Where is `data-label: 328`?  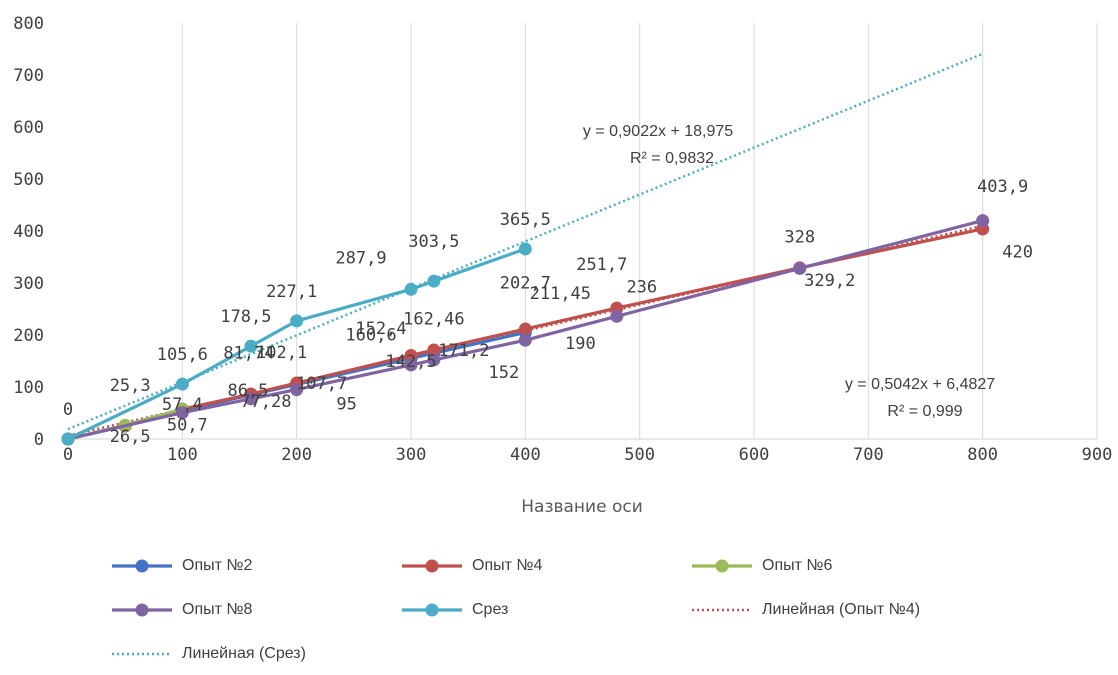
data-label: 328 is located at coordinates (799, 237).